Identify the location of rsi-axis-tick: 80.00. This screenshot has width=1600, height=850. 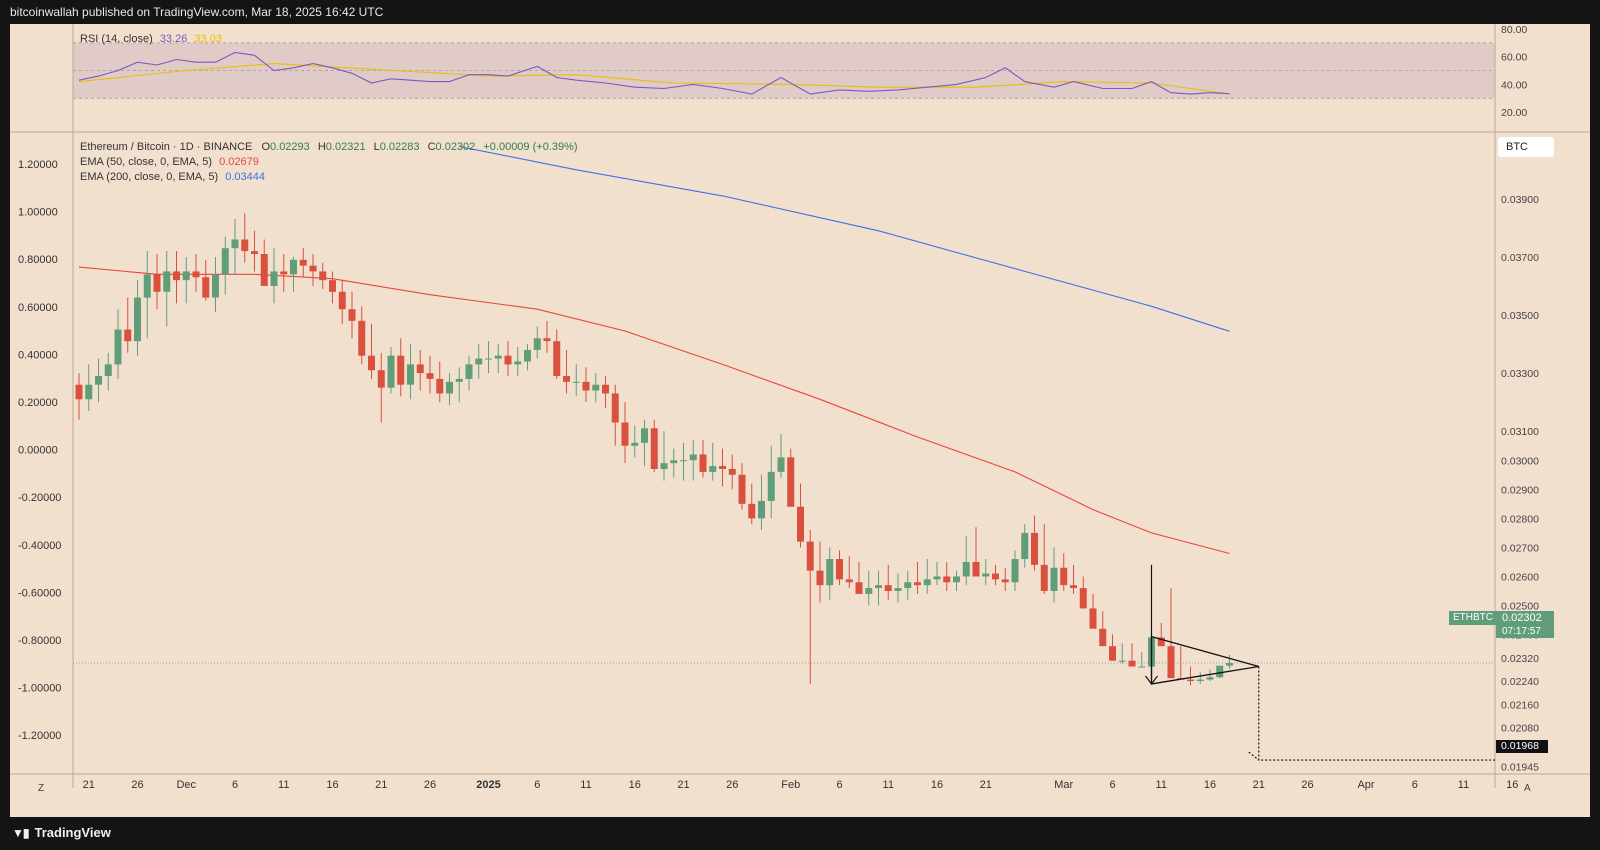
(1514, 30).